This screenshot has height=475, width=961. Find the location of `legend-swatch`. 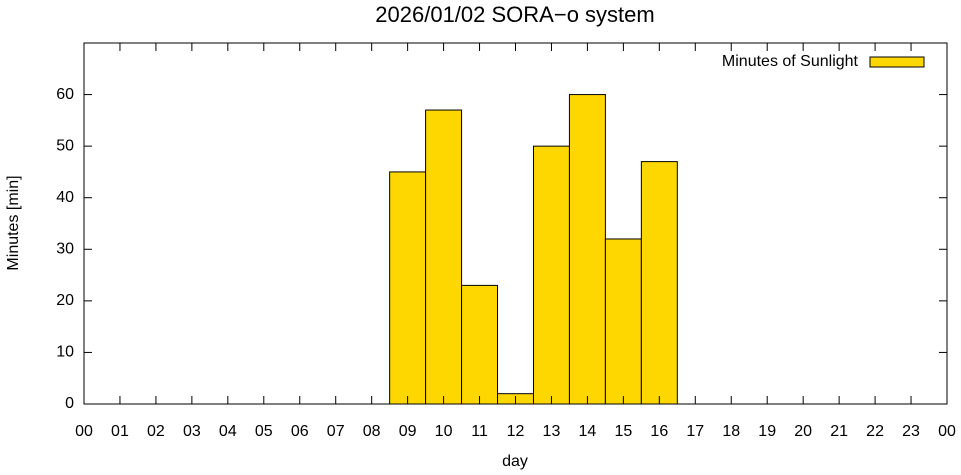

legend-swatch is located at coordinates (897, 62).